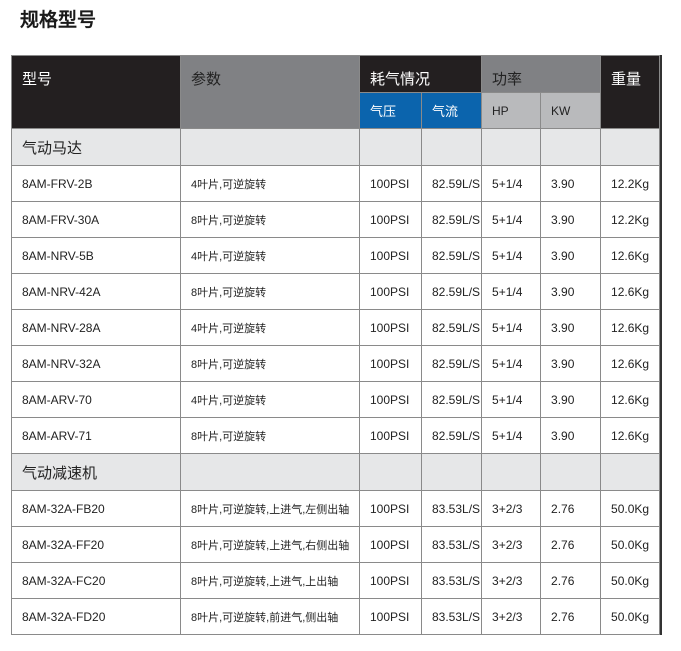 This screenshot has width=681, height=651. Describe the element at coordinates (96, 616) in the screenshot. I see `cell-model: 8AM-32A-FD20` at that location.